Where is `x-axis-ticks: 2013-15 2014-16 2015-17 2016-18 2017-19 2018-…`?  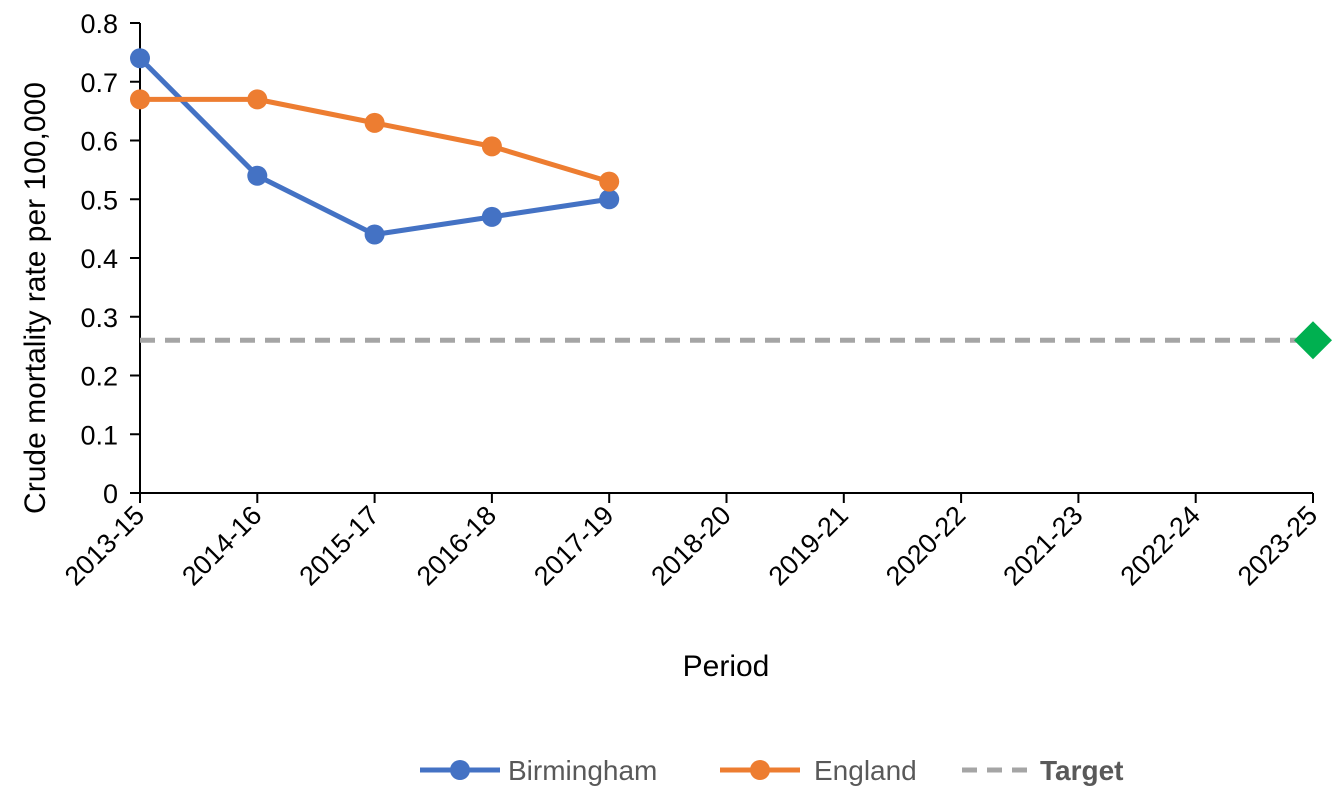
x-axis-ticks: 2013-15 2014-16 2015-17 2016-18 2017-19 2018-… is located at coordinates (691, 542).